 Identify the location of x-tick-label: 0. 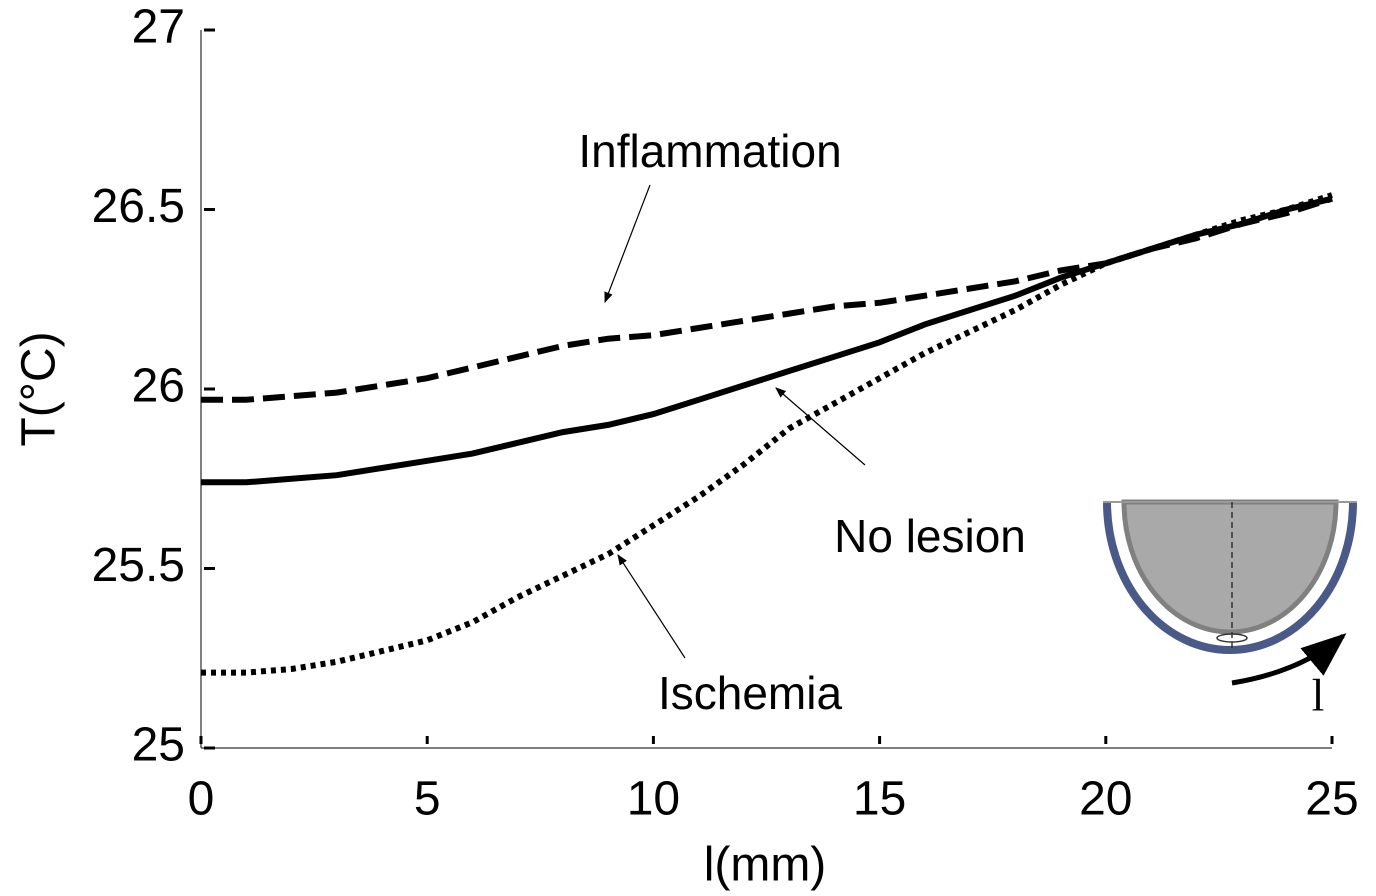
(201, 799).